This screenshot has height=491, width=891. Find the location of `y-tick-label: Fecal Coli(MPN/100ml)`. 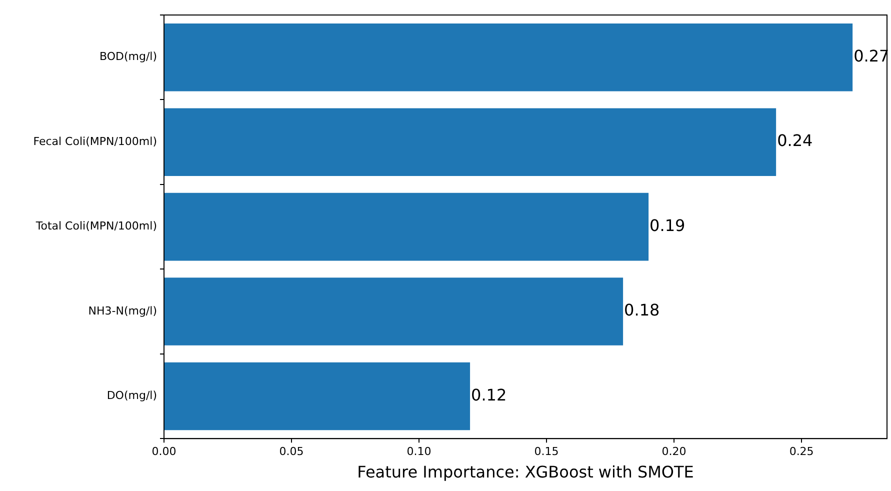

y-tick-label: Fecal Coli(MPN/100ml) is located at coordinates (95, 141).